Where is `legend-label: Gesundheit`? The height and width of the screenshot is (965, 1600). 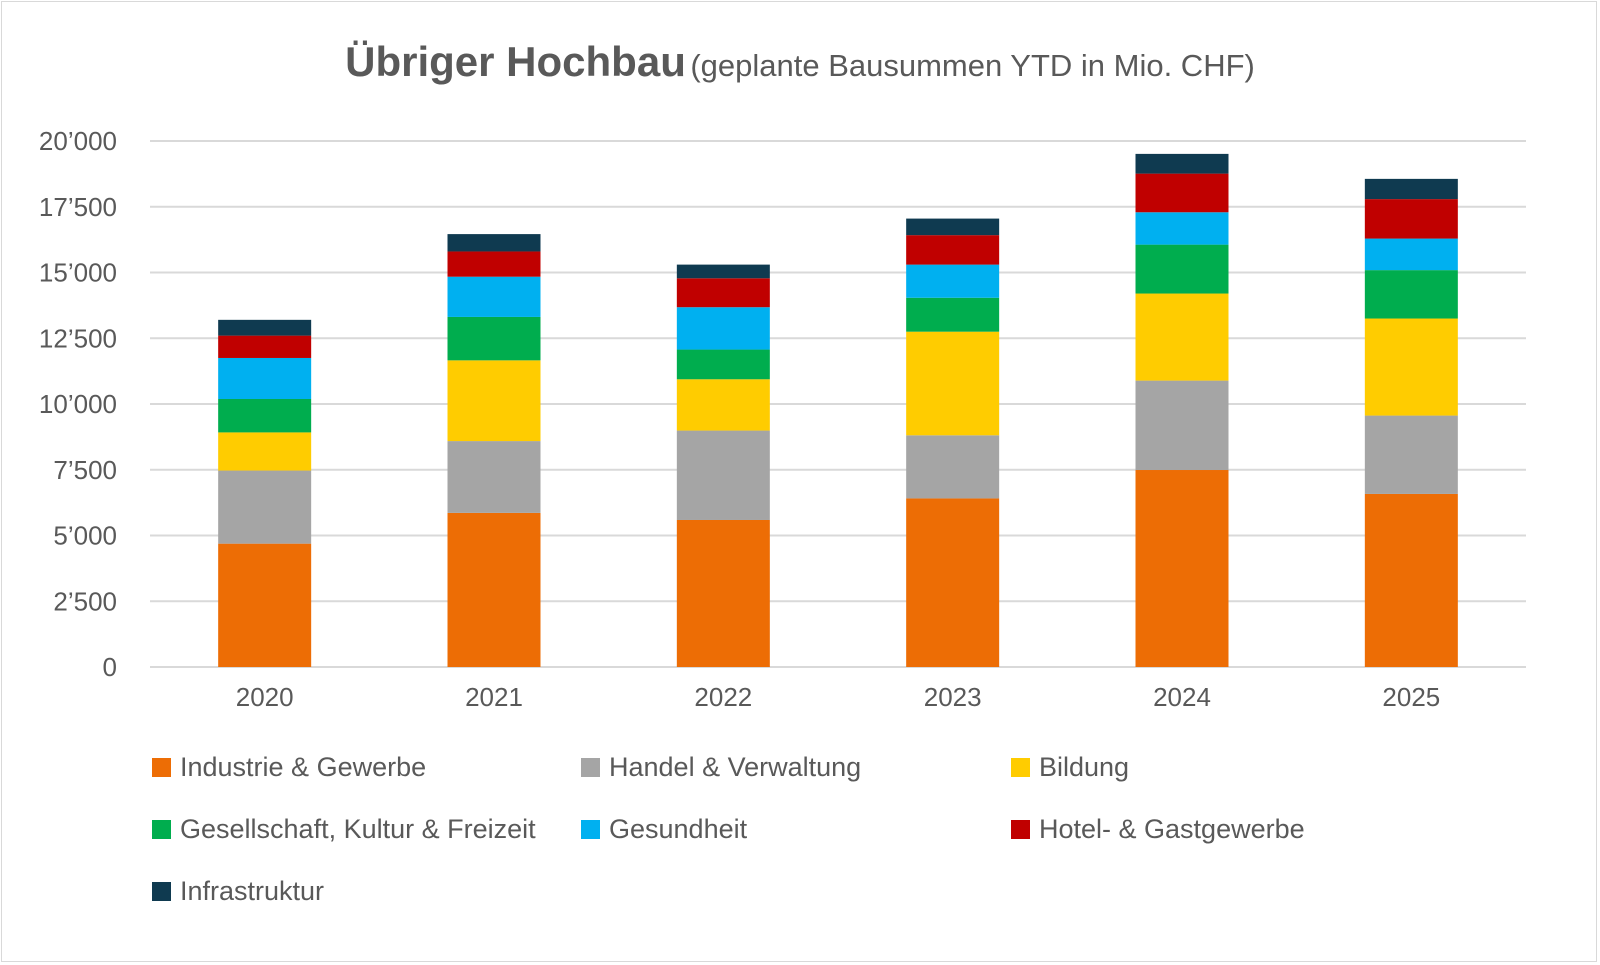 legend-label: Gesundheit is located at coordinates (678, 829).